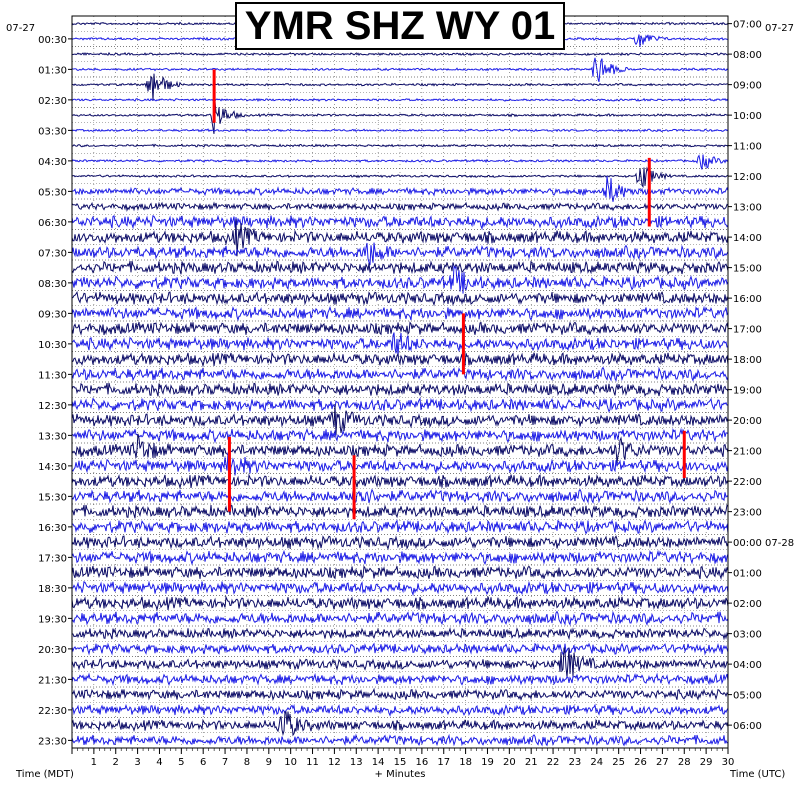 Image resolution: width=800 pixels, height=800 pixels. I want to click on x-tick-label: 16, so click(421, 762).